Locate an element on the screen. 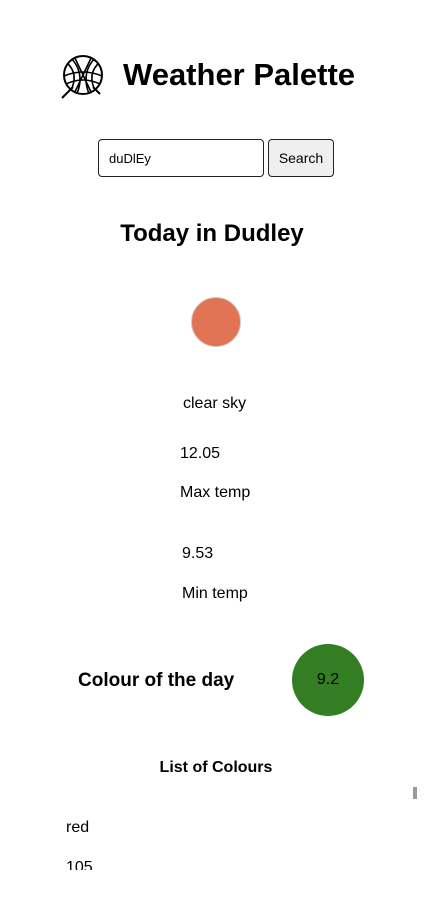  colour-of-the-day-value: 9.2 is located at coordinates (328, 679).